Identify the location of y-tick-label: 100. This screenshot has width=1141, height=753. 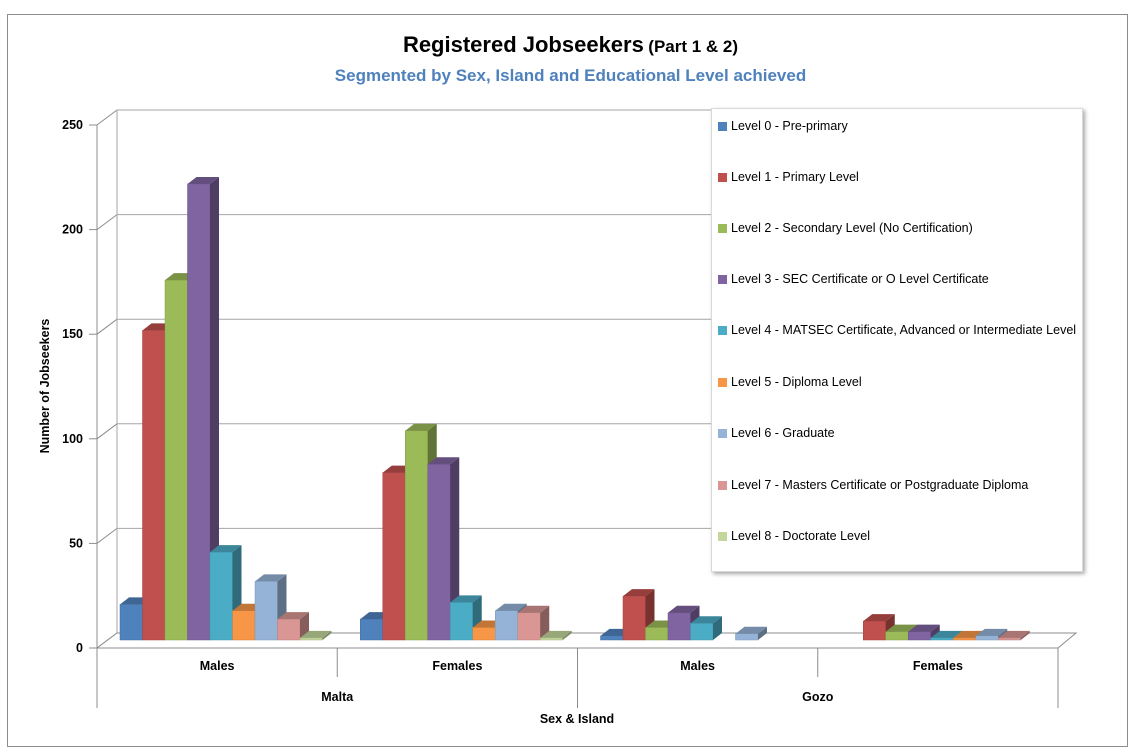
(72, 439).